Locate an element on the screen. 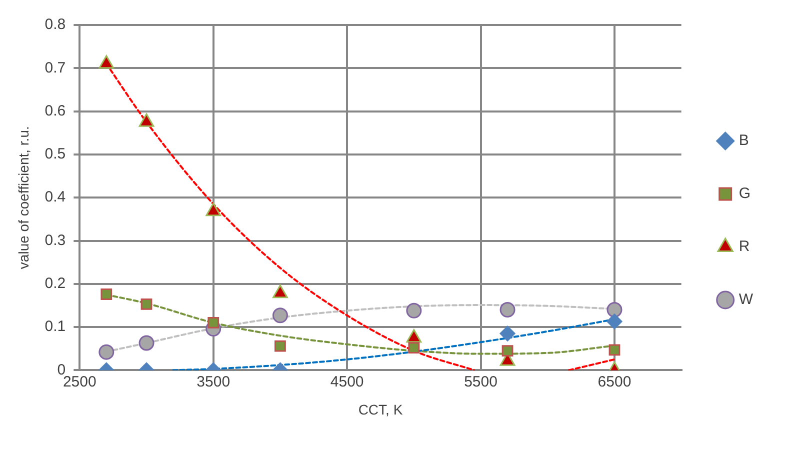 The image size is (801, 461). legend-label: R is located at coordinates (744, 247).